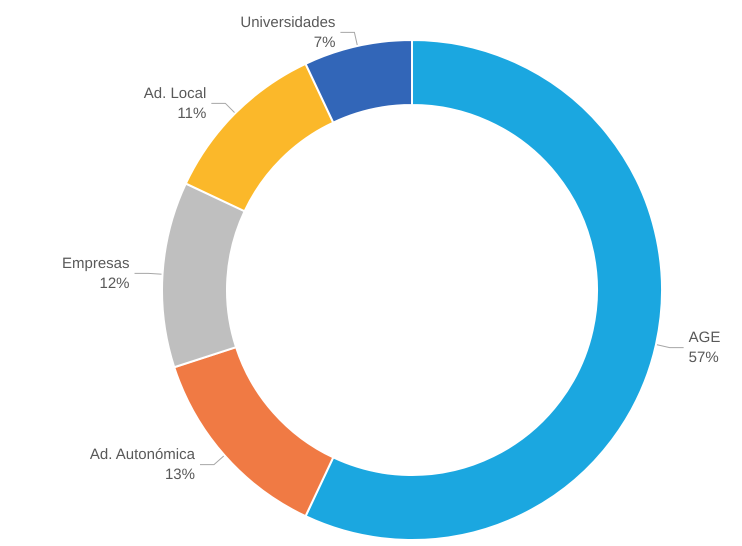  Describe the element at coordinates (325, 42) in the screenshot. I see `data-label: 7%` at that location.